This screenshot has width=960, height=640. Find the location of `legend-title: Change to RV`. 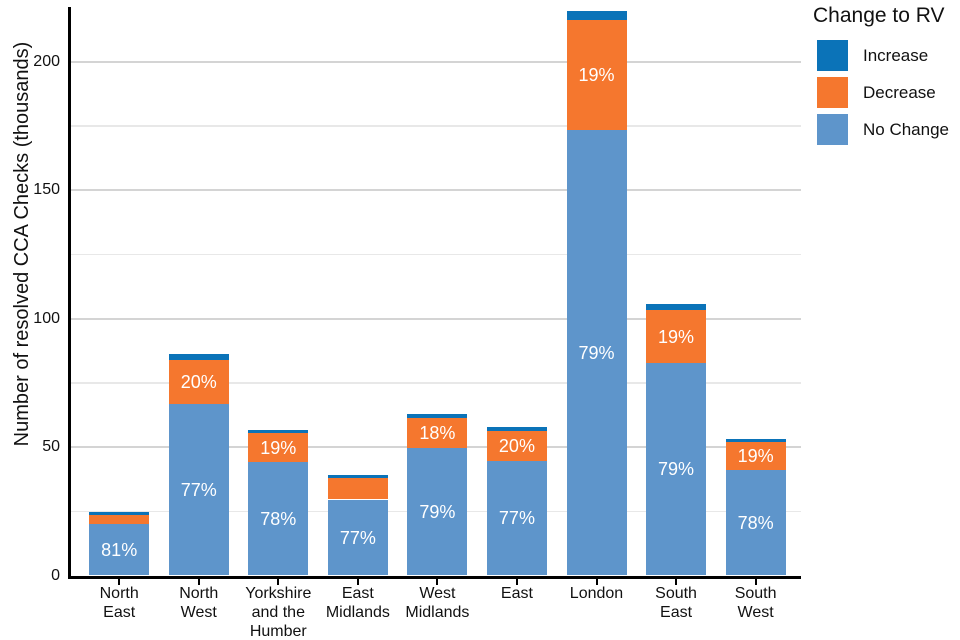

legend-title: Change to RV is located at coordinates (879, 15).